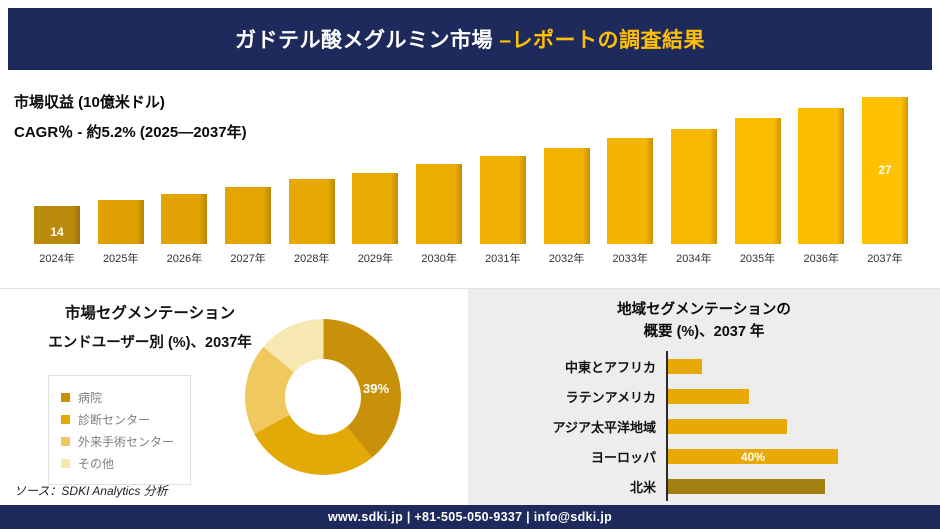  I want to click on x-axis-tick-label: 2029年, so click(375, 259).